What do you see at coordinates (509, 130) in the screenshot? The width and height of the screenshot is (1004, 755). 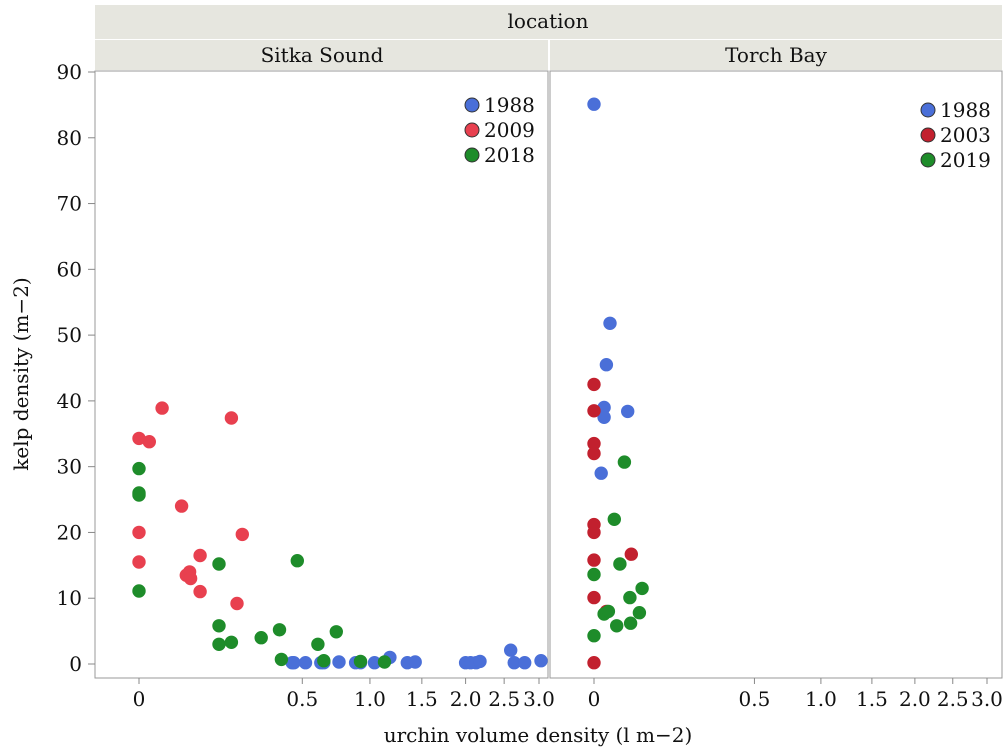 I see `legend-label-2009: 2009` at bounding box center [509, 130].